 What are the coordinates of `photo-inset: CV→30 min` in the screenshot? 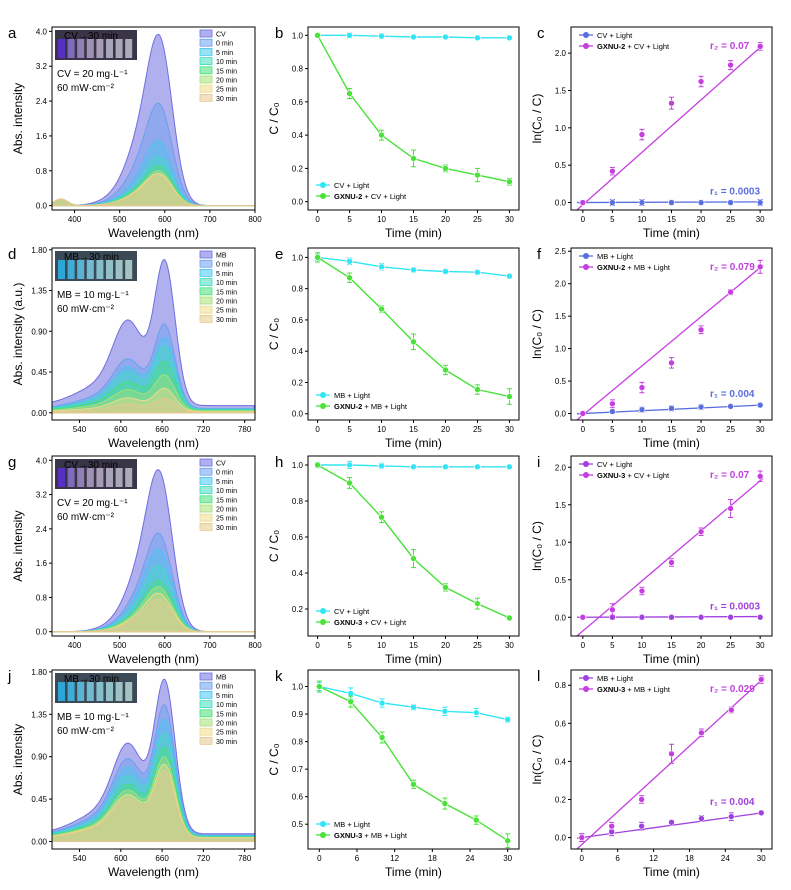 It's located at (96, 45).